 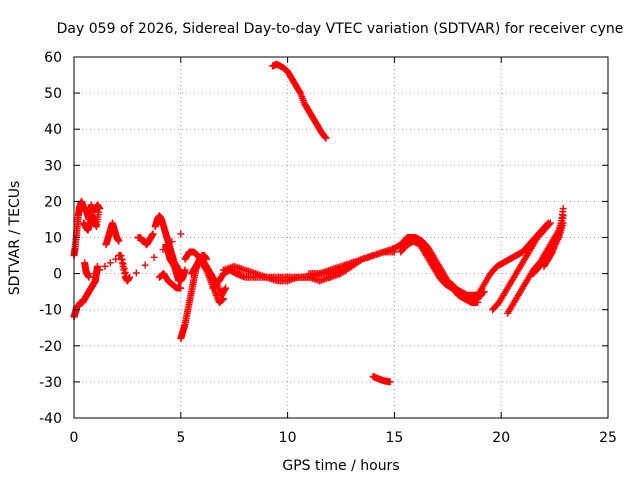 I want to click on x-tick-label: 10, so click(x=288, y=438).